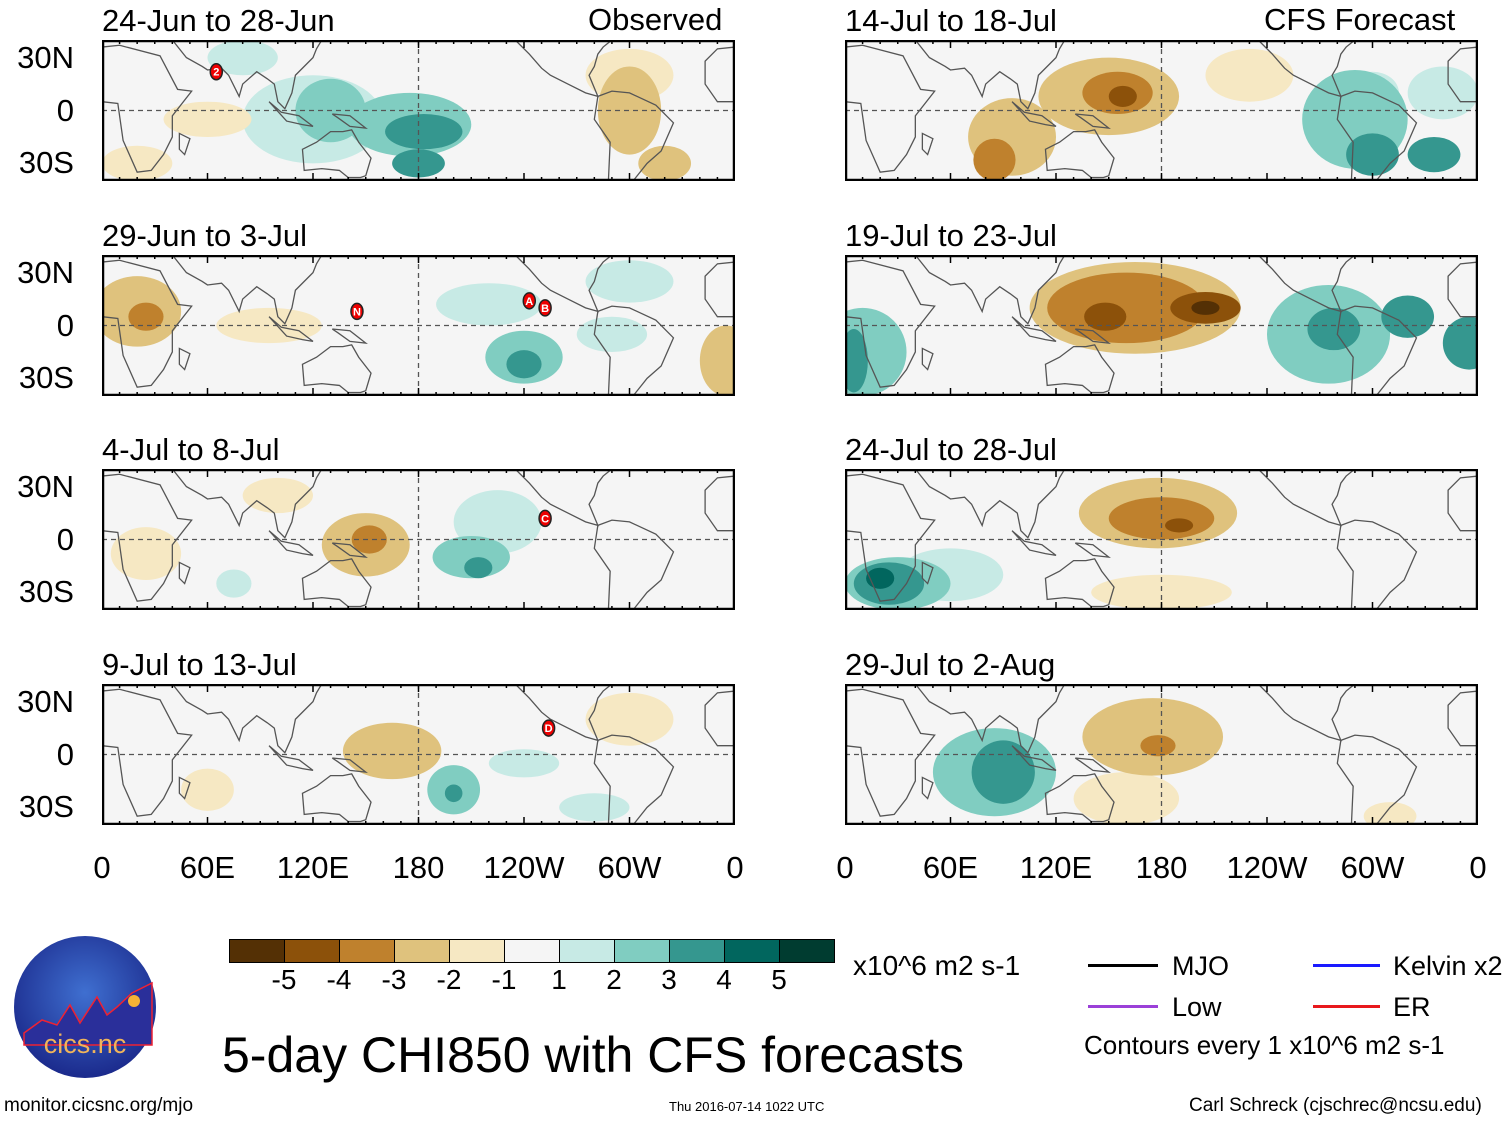  What do you see at coordinates (218, 20) in the screenshot?
I see `panel-title: 24-Jun to 28-Jun` at bounding box center [218, 20].